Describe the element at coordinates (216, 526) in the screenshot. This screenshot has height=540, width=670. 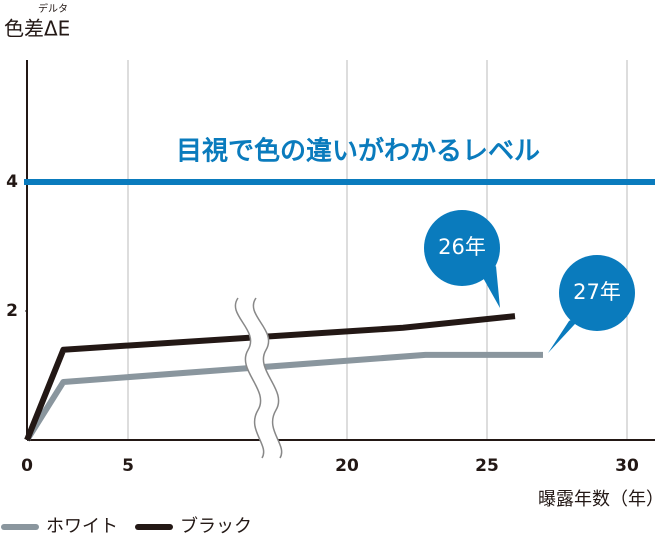
I see `legend-label: ブラック` at that location.